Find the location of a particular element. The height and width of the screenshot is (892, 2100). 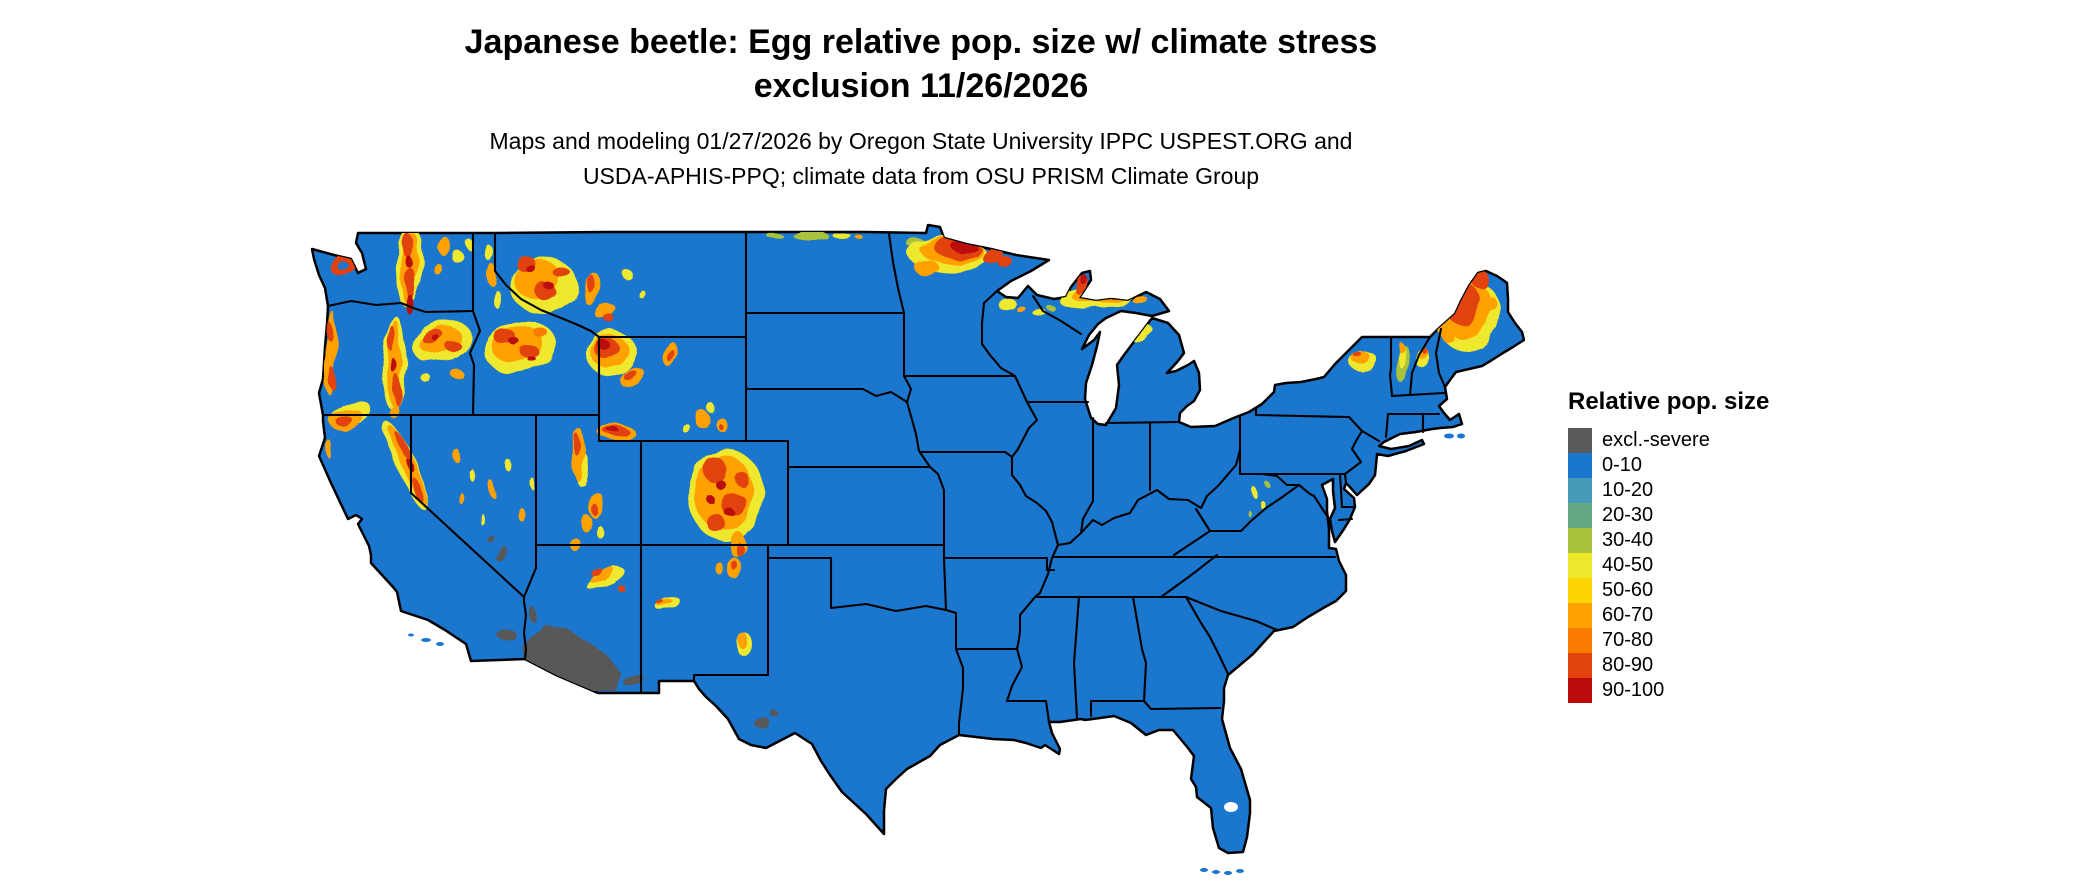

legend-label: excl.-severe is located at coordinates (1656, 440).